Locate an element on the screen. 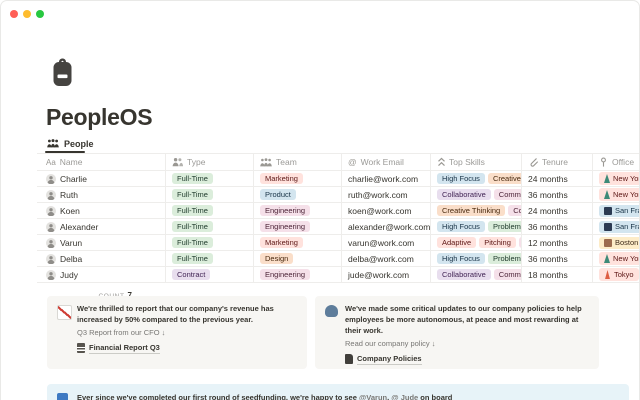 Image resolution: width=640 pixels, height=400 pixels. email-value: koen@work.com is located at coordinates (380, 210).